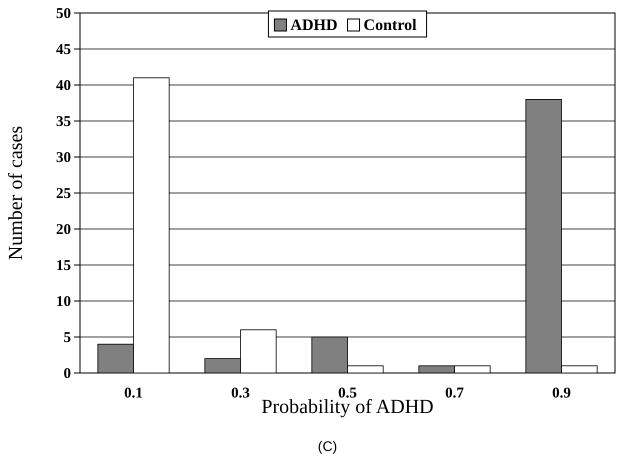 The height and width of the screenshot is (464, 629). Describe the element at coordinates (391, 25) in the screenshot. I see `legend-label: Control` at that location.